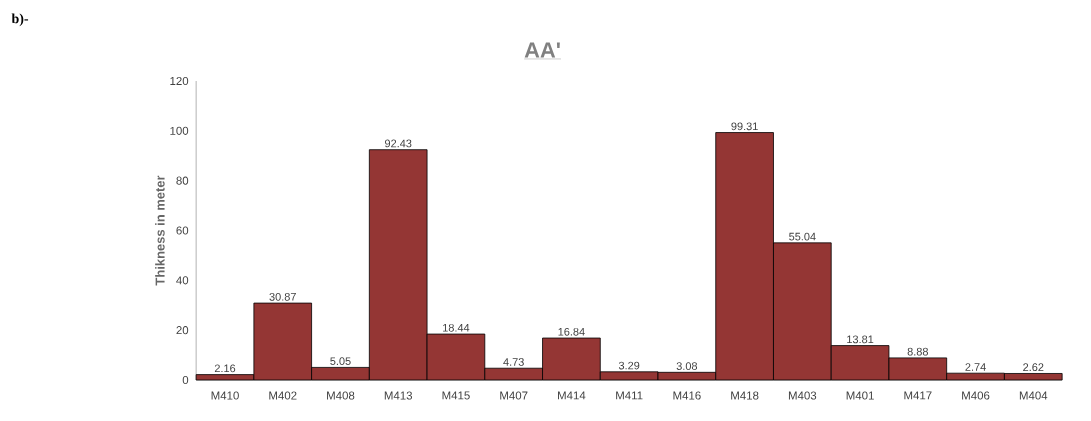 This screenshot has width=1091, height=421. Describe the element at coordinates (182, 280) in the screenshot. I see `y-tick-label: 40` at that location.